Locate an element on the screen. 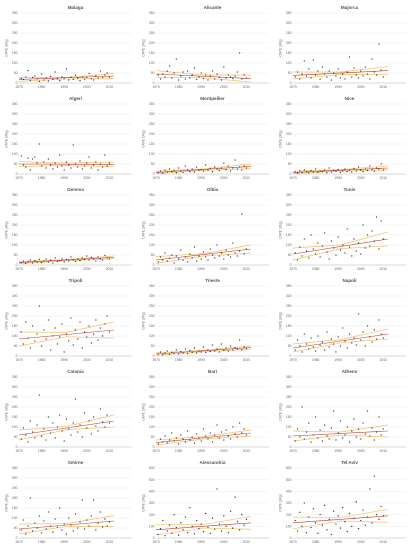 This screenshot has width=411, height=550. ci-lower-line is located at coordinates (66, 261).